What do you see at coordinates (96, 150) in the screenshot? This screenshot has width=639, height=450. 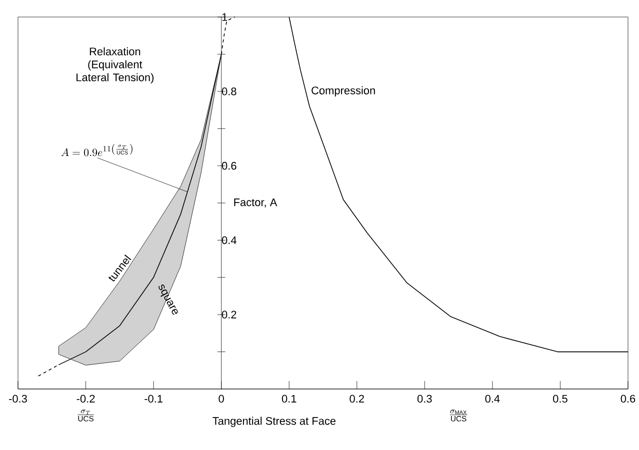 I see `annotation: $A=0.9e^{11\left(\frac{\sigma_T}{\mathrm{UCS}}\right)}$` at bounding box center [96, 150].